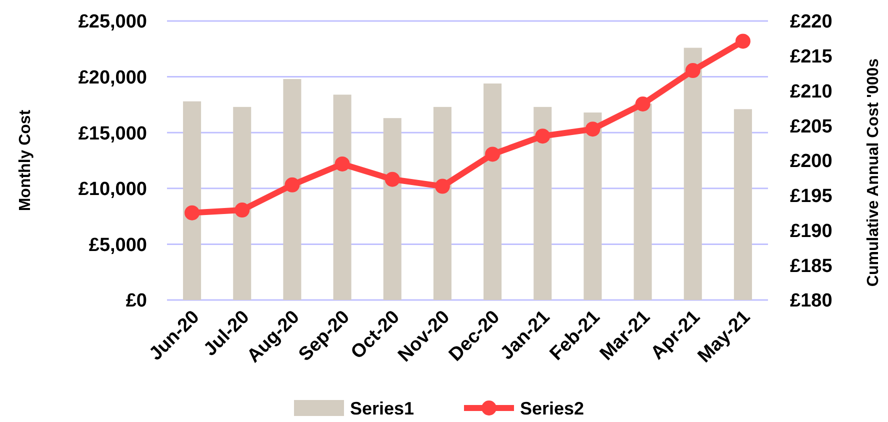 This screenshot has height=422, width=888. Describe the element at coordinates (811, 231) in the screenshot. I see `y2-tick-label: £190` at that location.